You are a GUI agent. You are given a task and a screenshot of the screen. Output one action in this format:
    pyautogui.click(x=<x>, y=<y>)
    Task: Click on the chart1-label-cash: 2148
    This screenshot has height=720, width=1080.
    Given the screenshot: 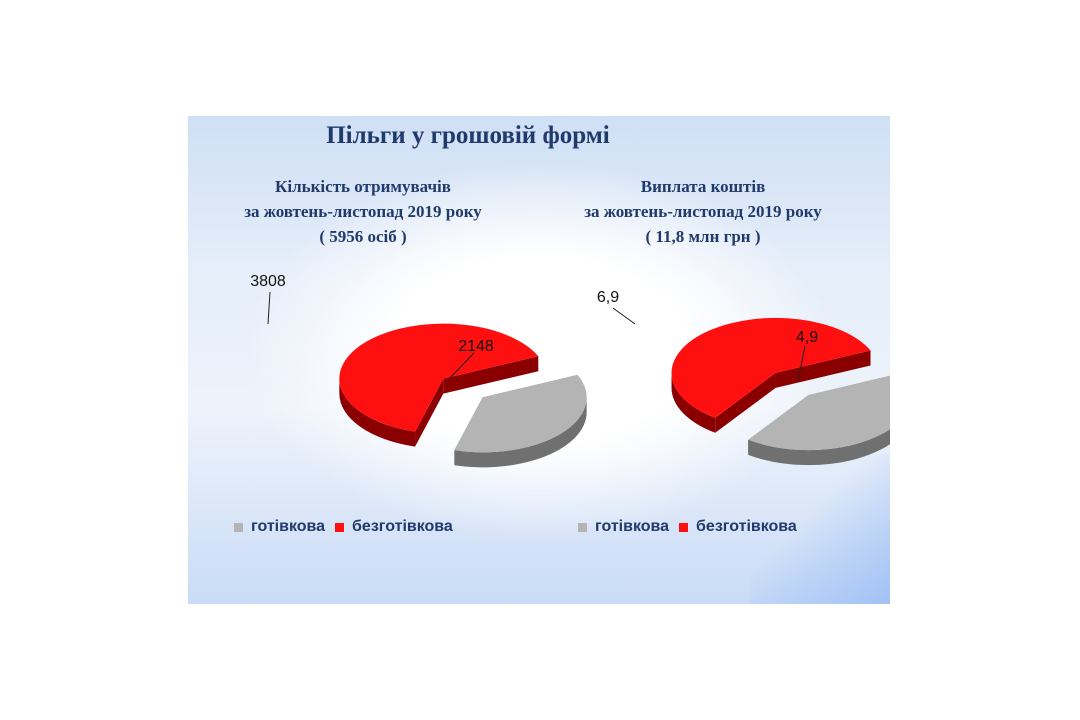 What is the action you would take?
    pyautogui.click(x=476, y=346)
    